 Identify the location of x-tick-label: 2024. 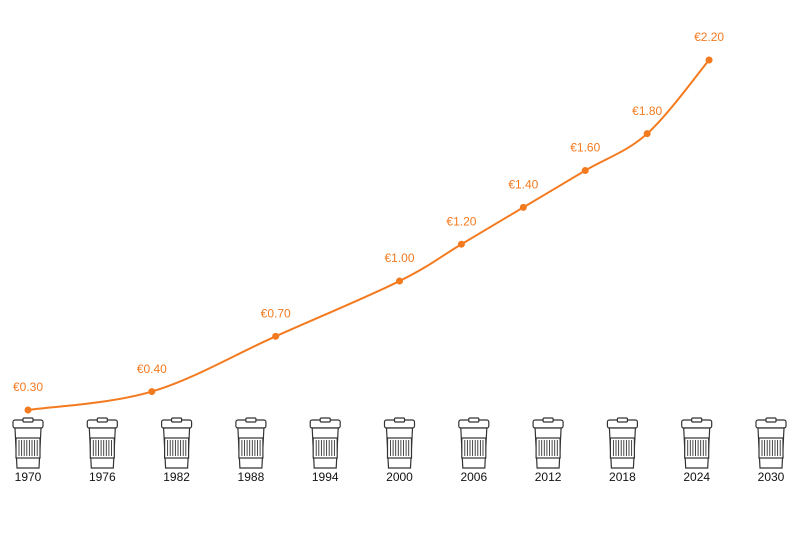
(696, 477).